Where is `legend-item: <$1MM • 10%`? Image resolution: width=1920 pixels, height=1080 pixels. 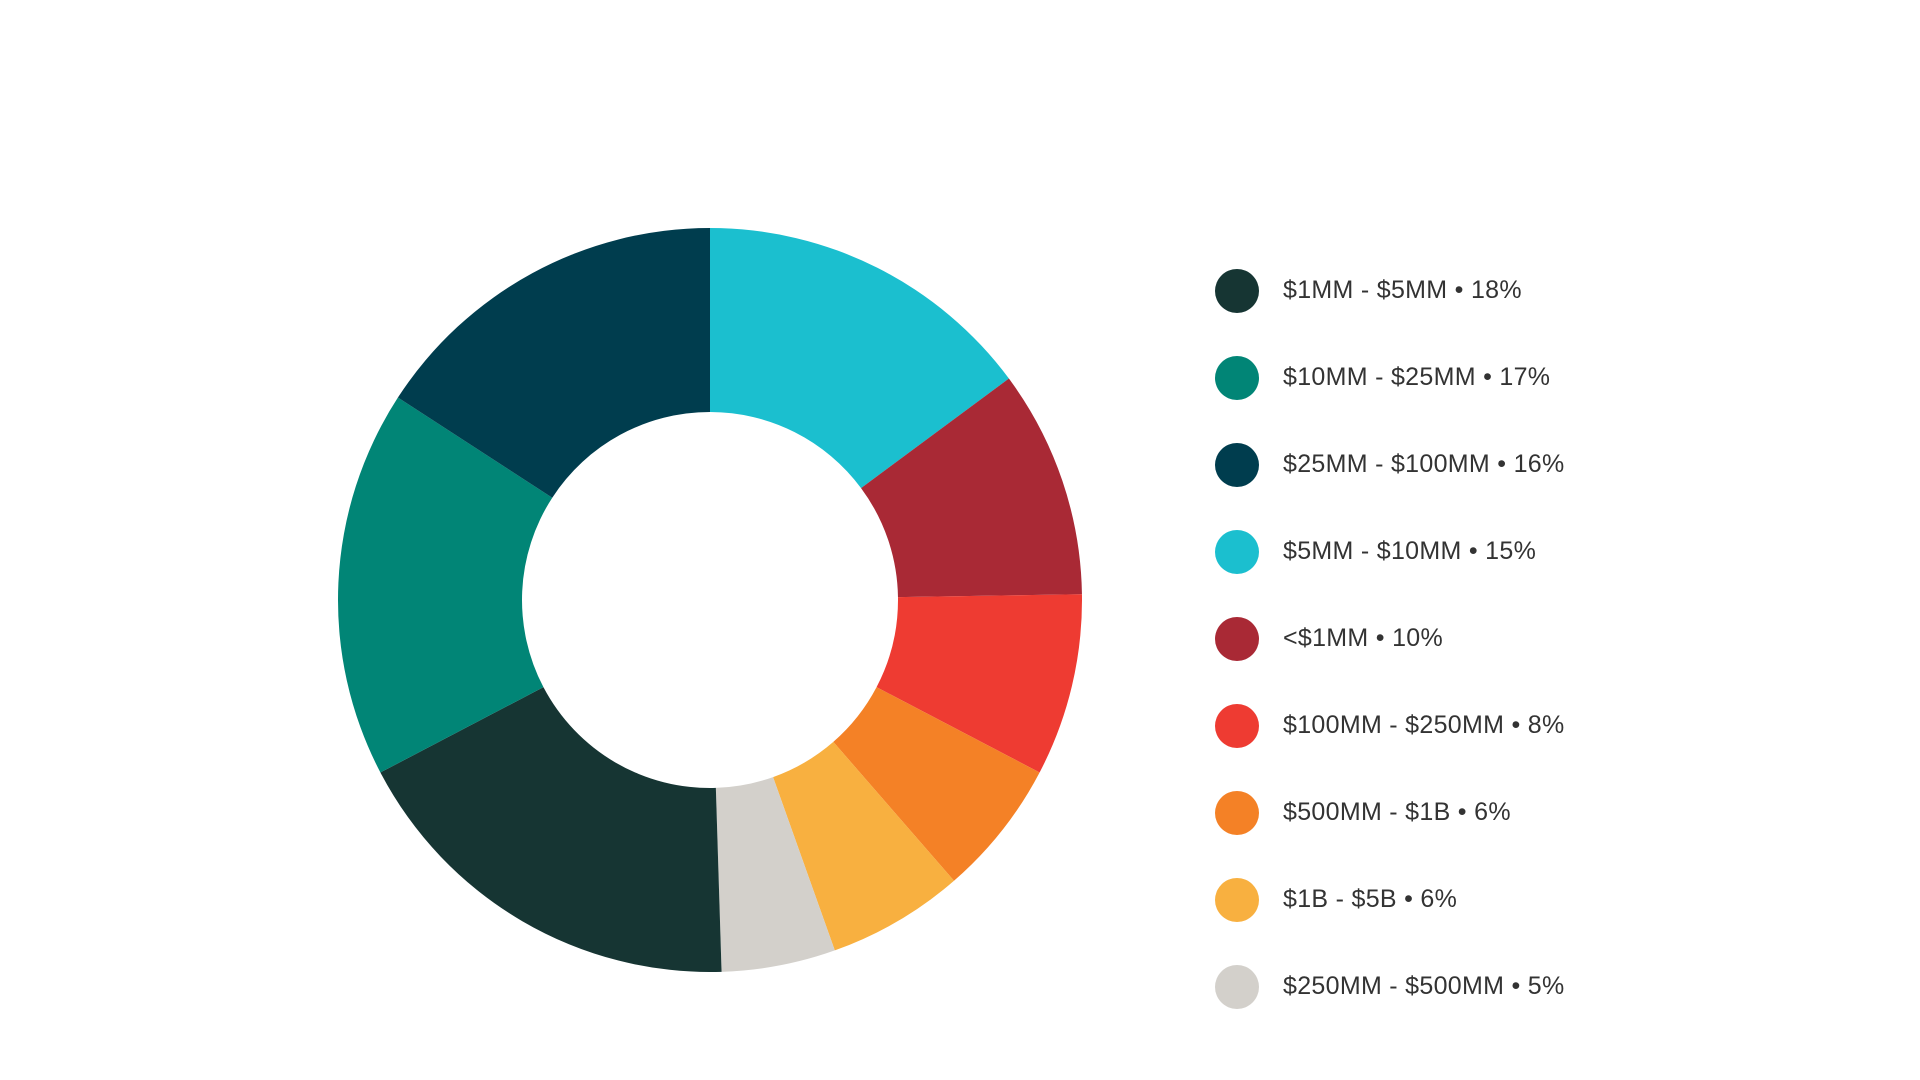 legend-item: <$1MM • 10% is located at coordinates (1475, 638).